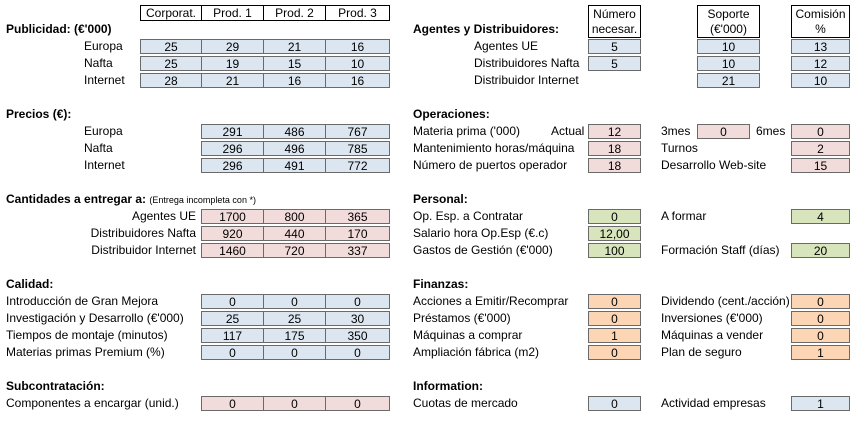 This screenshot has height=424, width=858. Describe the element at coordinates (490, 165) in the screenshot. I see `label-puertos: Número de puertos operador` at that location.